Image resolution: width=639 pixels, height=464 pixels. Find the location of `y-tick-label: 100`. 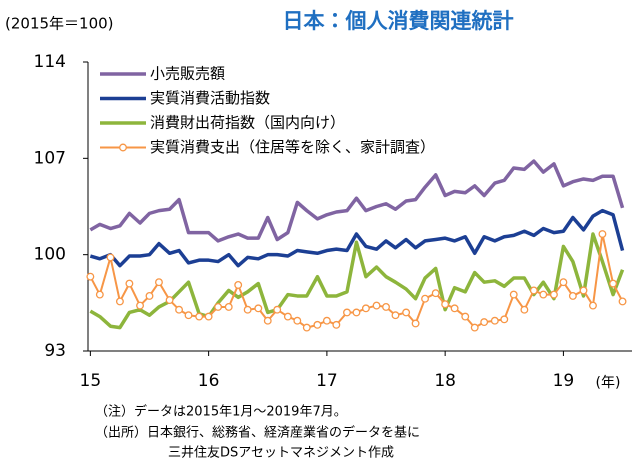

y-tick-label: 100 is located at coordinates (50, 255).